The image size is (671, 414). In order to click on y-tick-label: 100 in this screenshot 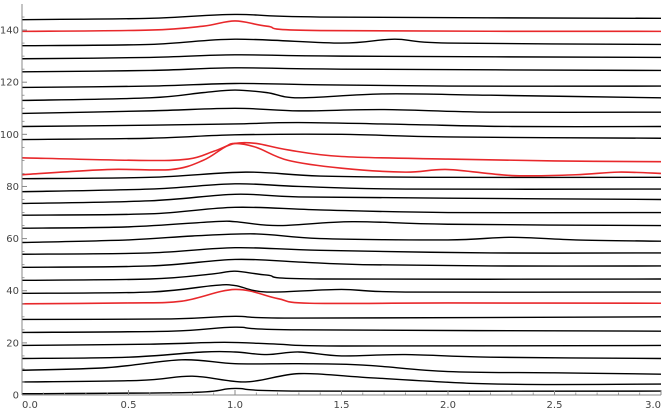, I will do `click(9, 135)`.